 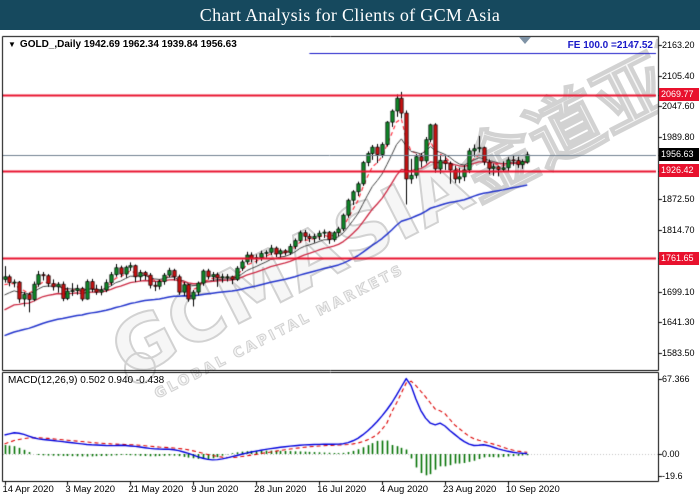 I want to click on price-badge: 2069.77, so click(x=679, y=95).